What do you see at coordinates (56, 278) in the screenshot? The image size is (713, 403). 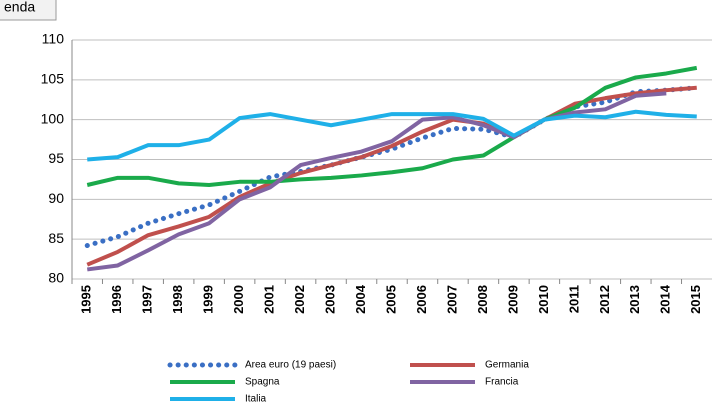 I see `y-tick-label: 80` at bounding box center [56, 278].